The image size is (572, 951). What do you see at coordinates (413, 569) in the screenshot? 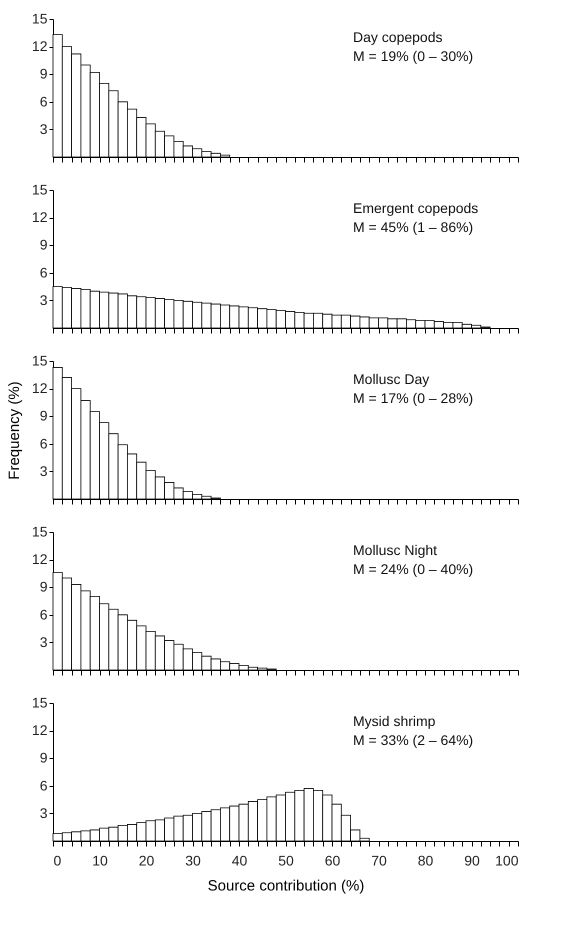
I see `annotation: M = 24% (0 – 40%)` at bounding box center [413, 569].